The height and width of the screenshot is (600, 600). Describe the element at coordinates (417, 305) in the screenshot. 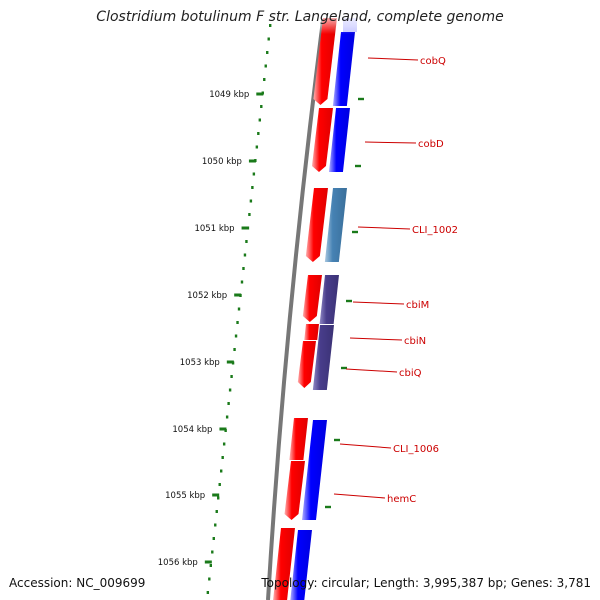

I see `gene-label: cbiM` at that location.